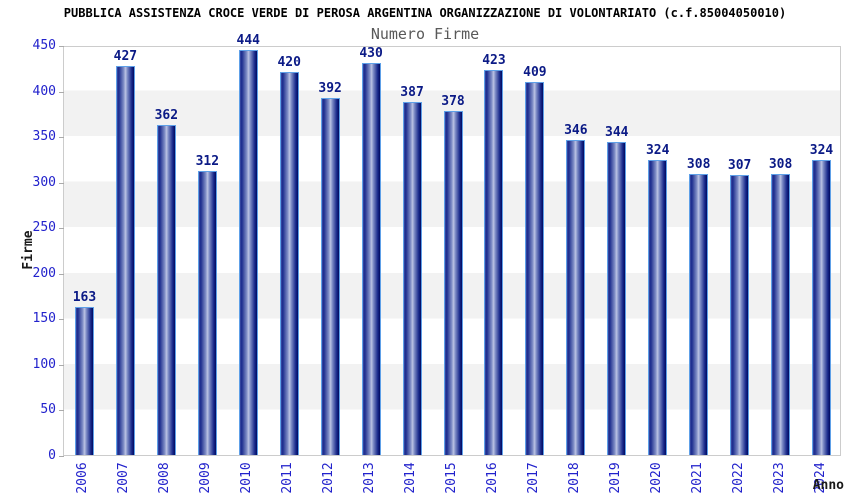  I want to click on x-tick-label: 2013, so click(370, 478).